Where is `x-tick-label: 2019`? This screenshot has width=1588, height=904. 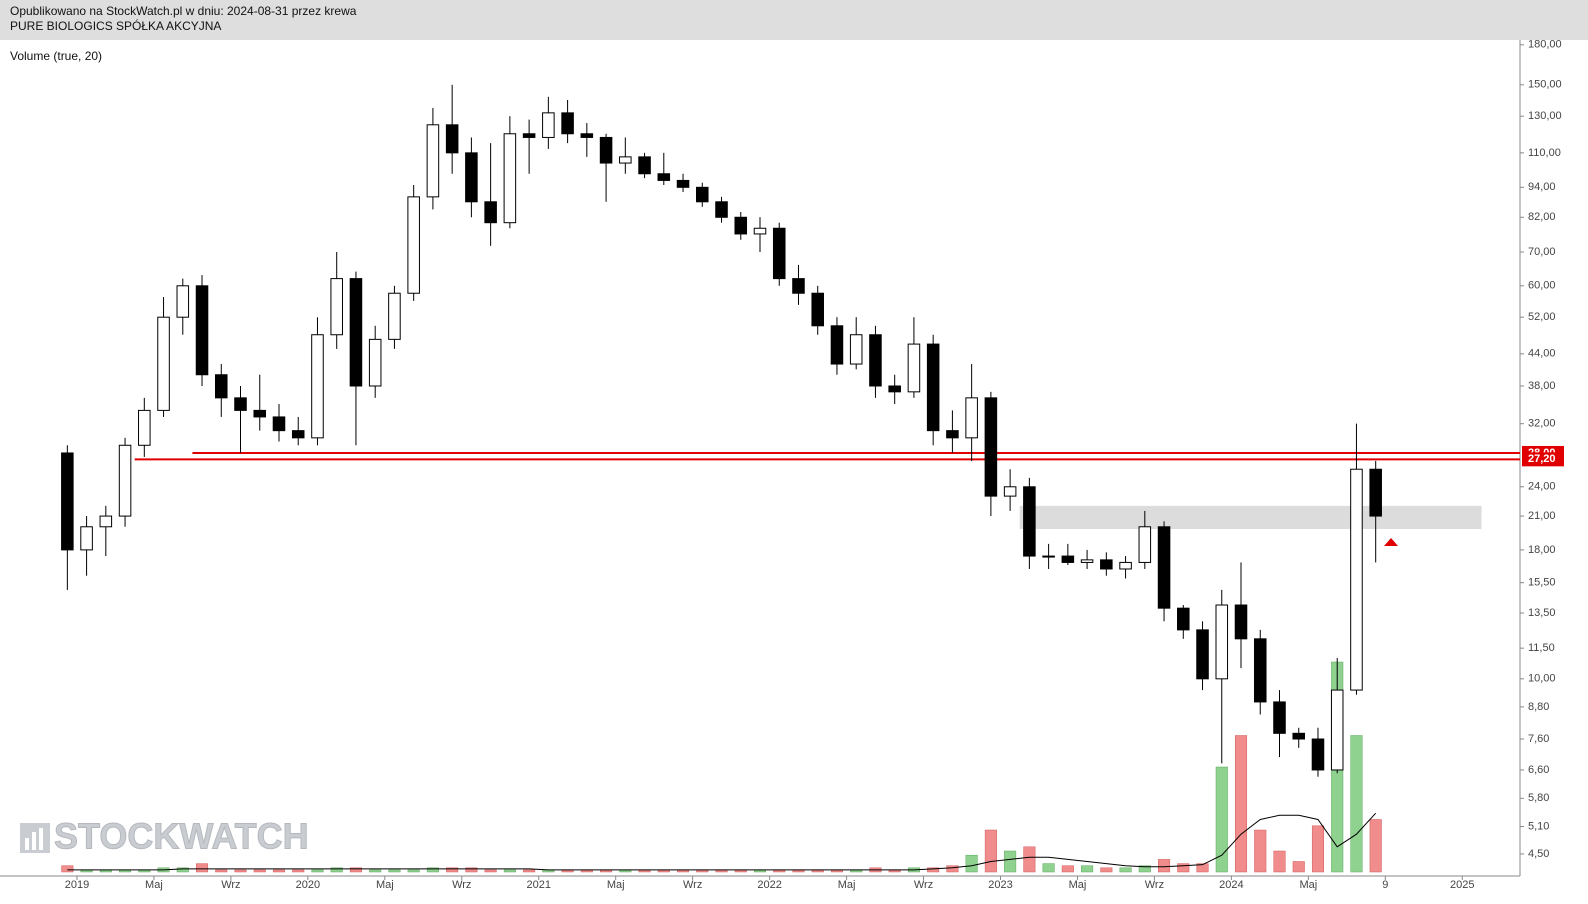
x-tick-label: 2019 is located at coordinates (77, 885).